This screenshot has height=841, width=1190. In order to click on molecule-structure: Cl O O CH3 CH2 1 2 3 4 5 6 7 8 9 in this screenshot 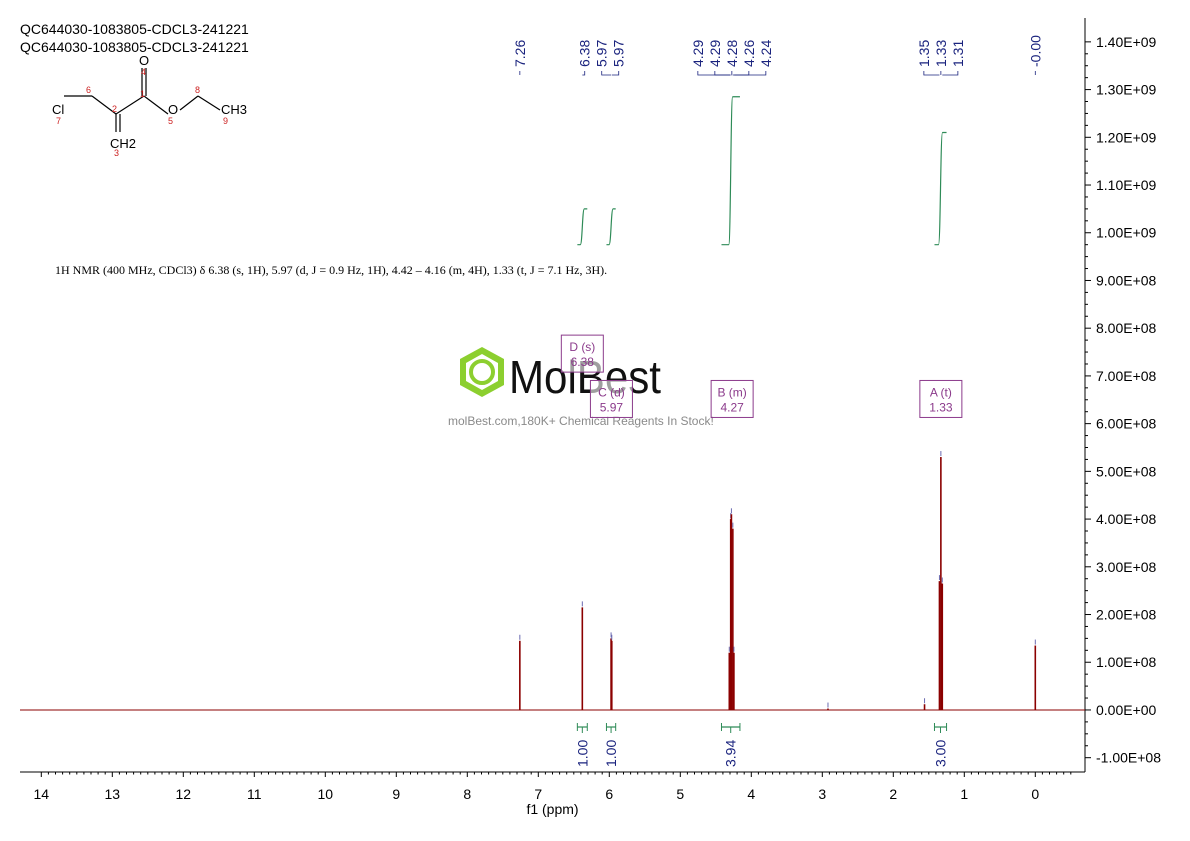, I will do `click(149, 105)`.